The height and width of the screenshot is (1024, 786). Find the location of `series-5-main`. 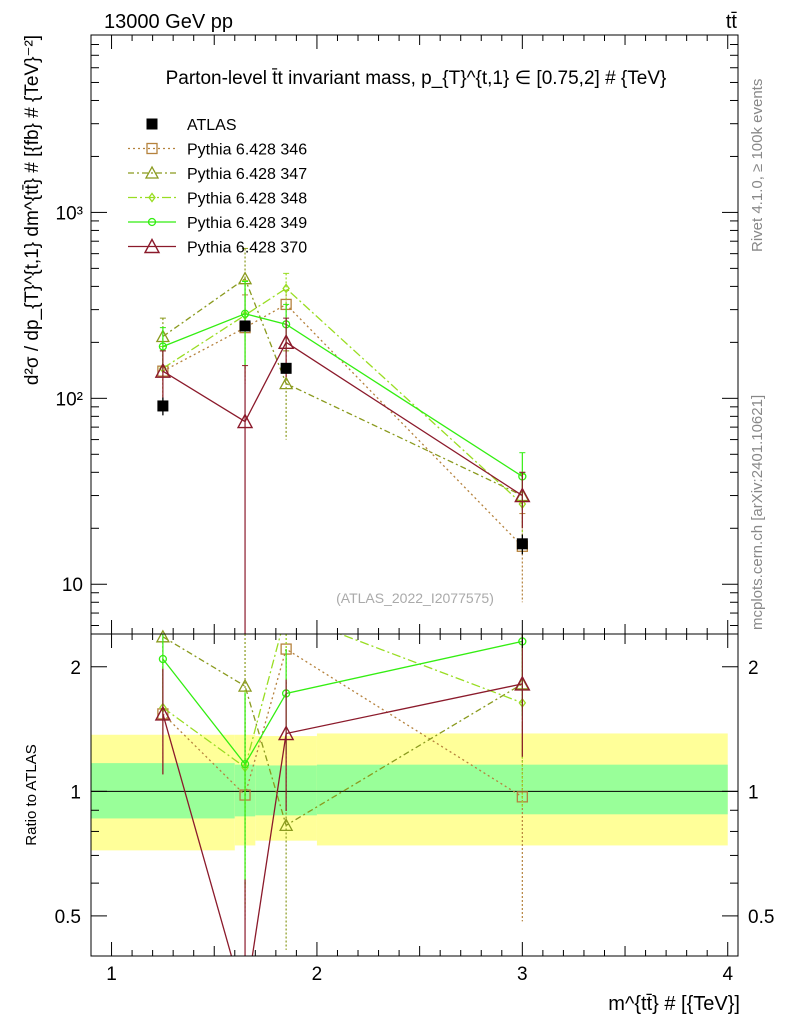

series-5-main is located at coordinates (342, 475).